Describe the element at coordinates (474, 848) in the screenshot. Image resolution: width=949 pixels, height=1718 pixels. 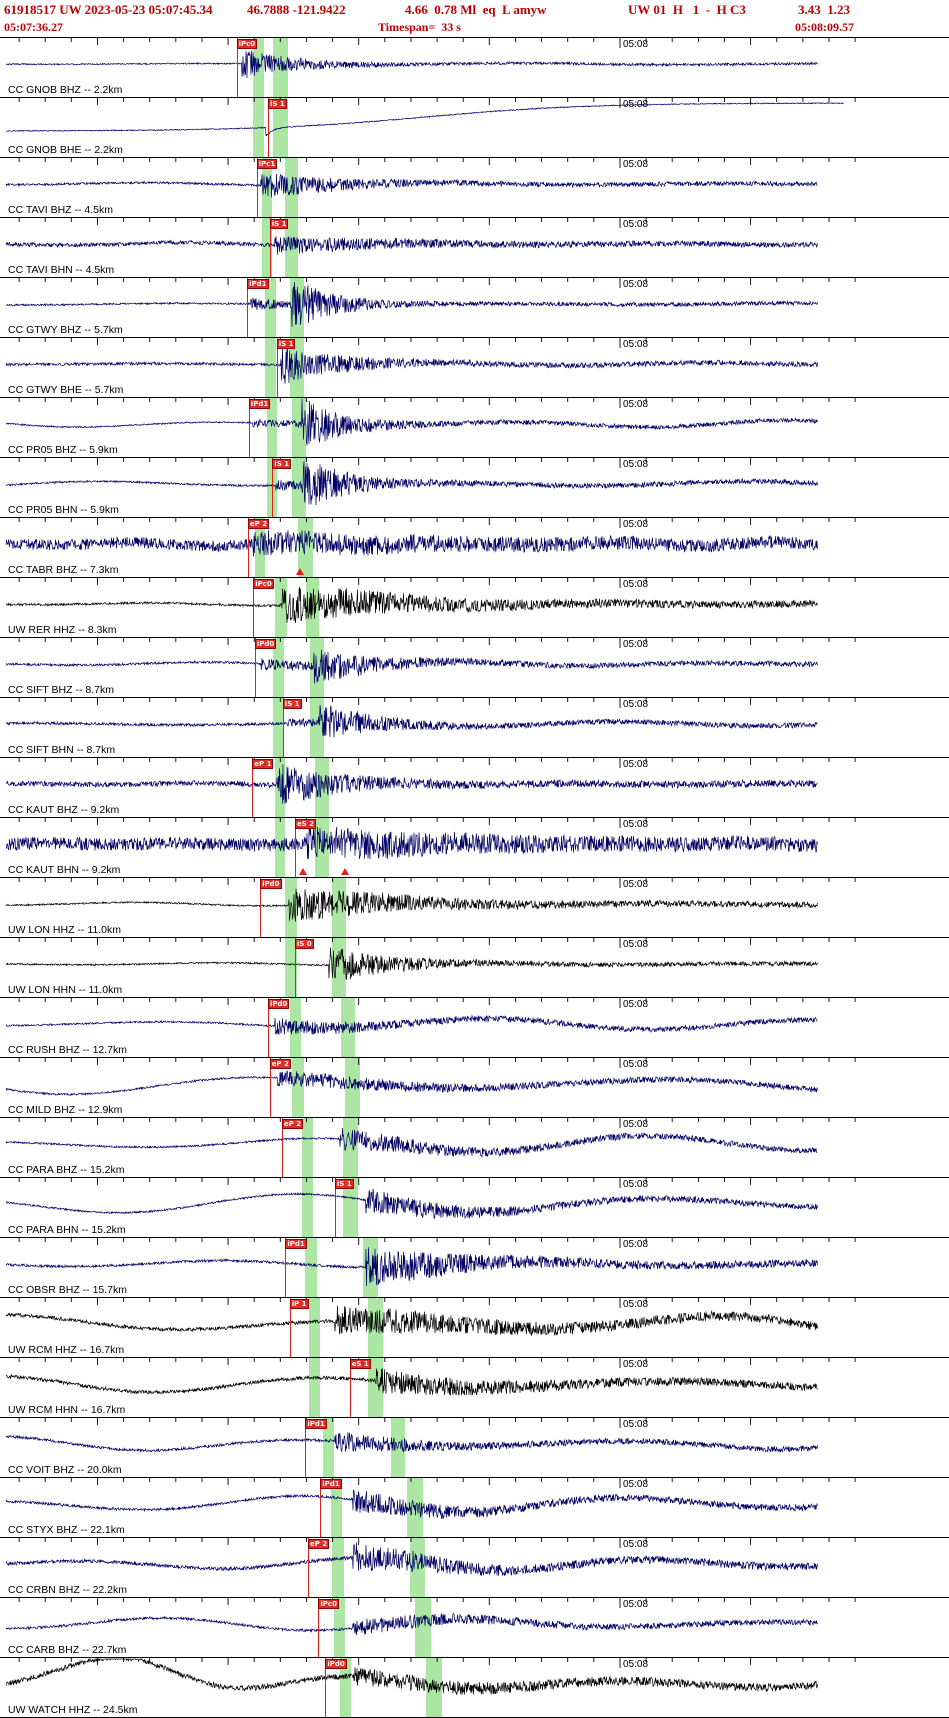
I see `trace-row: 05:08 eS 2 CC KAUT BHN -- 9.2km` at that location.